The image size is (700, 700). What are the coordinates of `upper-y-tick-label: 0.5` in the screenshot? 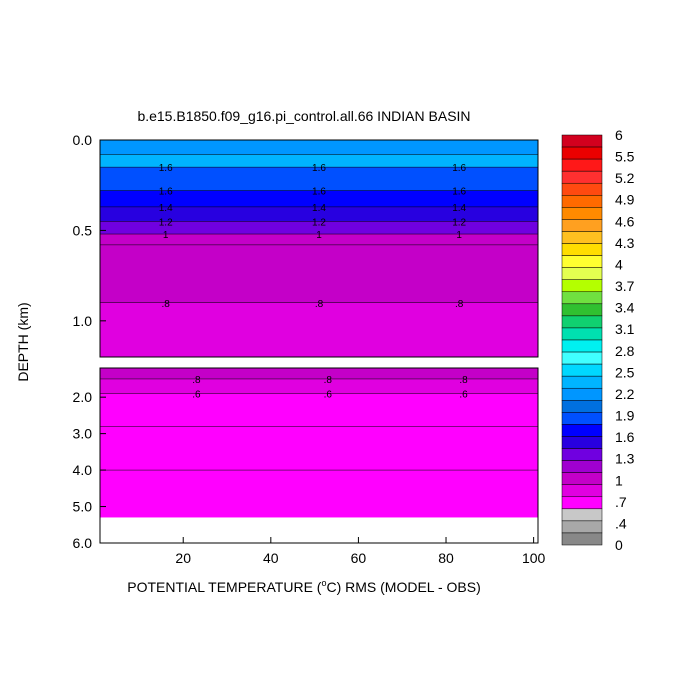 It's located at (83, 230).